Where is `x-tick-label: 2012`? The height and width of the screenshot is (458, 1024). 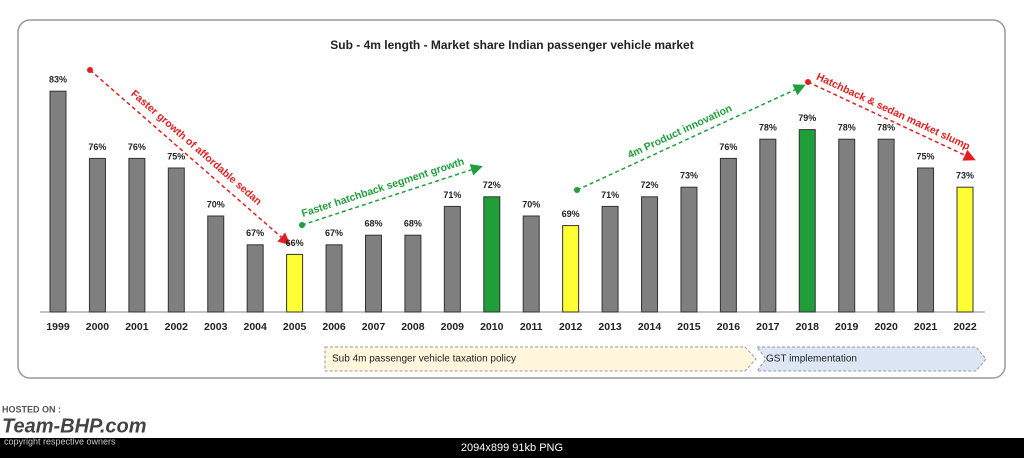
x-tick-label: 2012 is located at coordinates (571, 327).